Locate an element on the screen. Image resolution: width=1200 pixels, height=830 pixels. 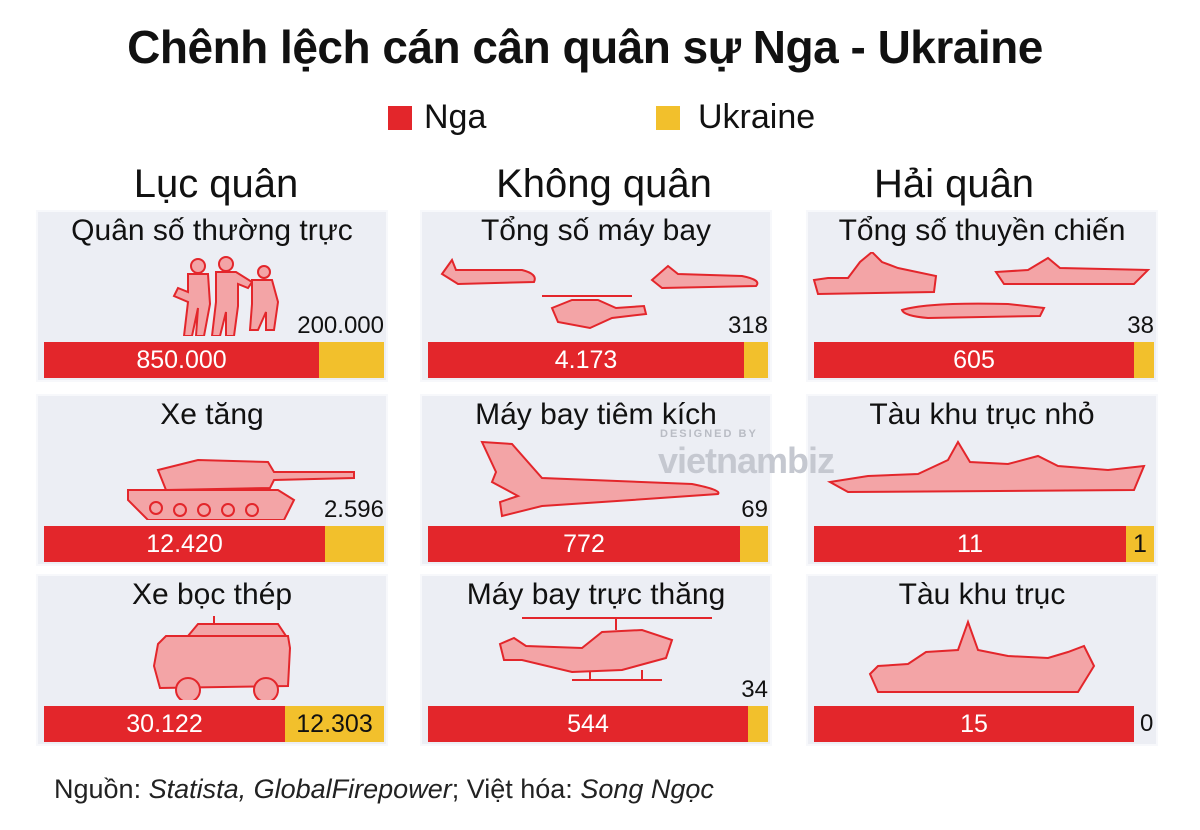
panel-armored-vehicle: Xe bọc thép 30.122 12.303 is located at coordinates (212, 660).